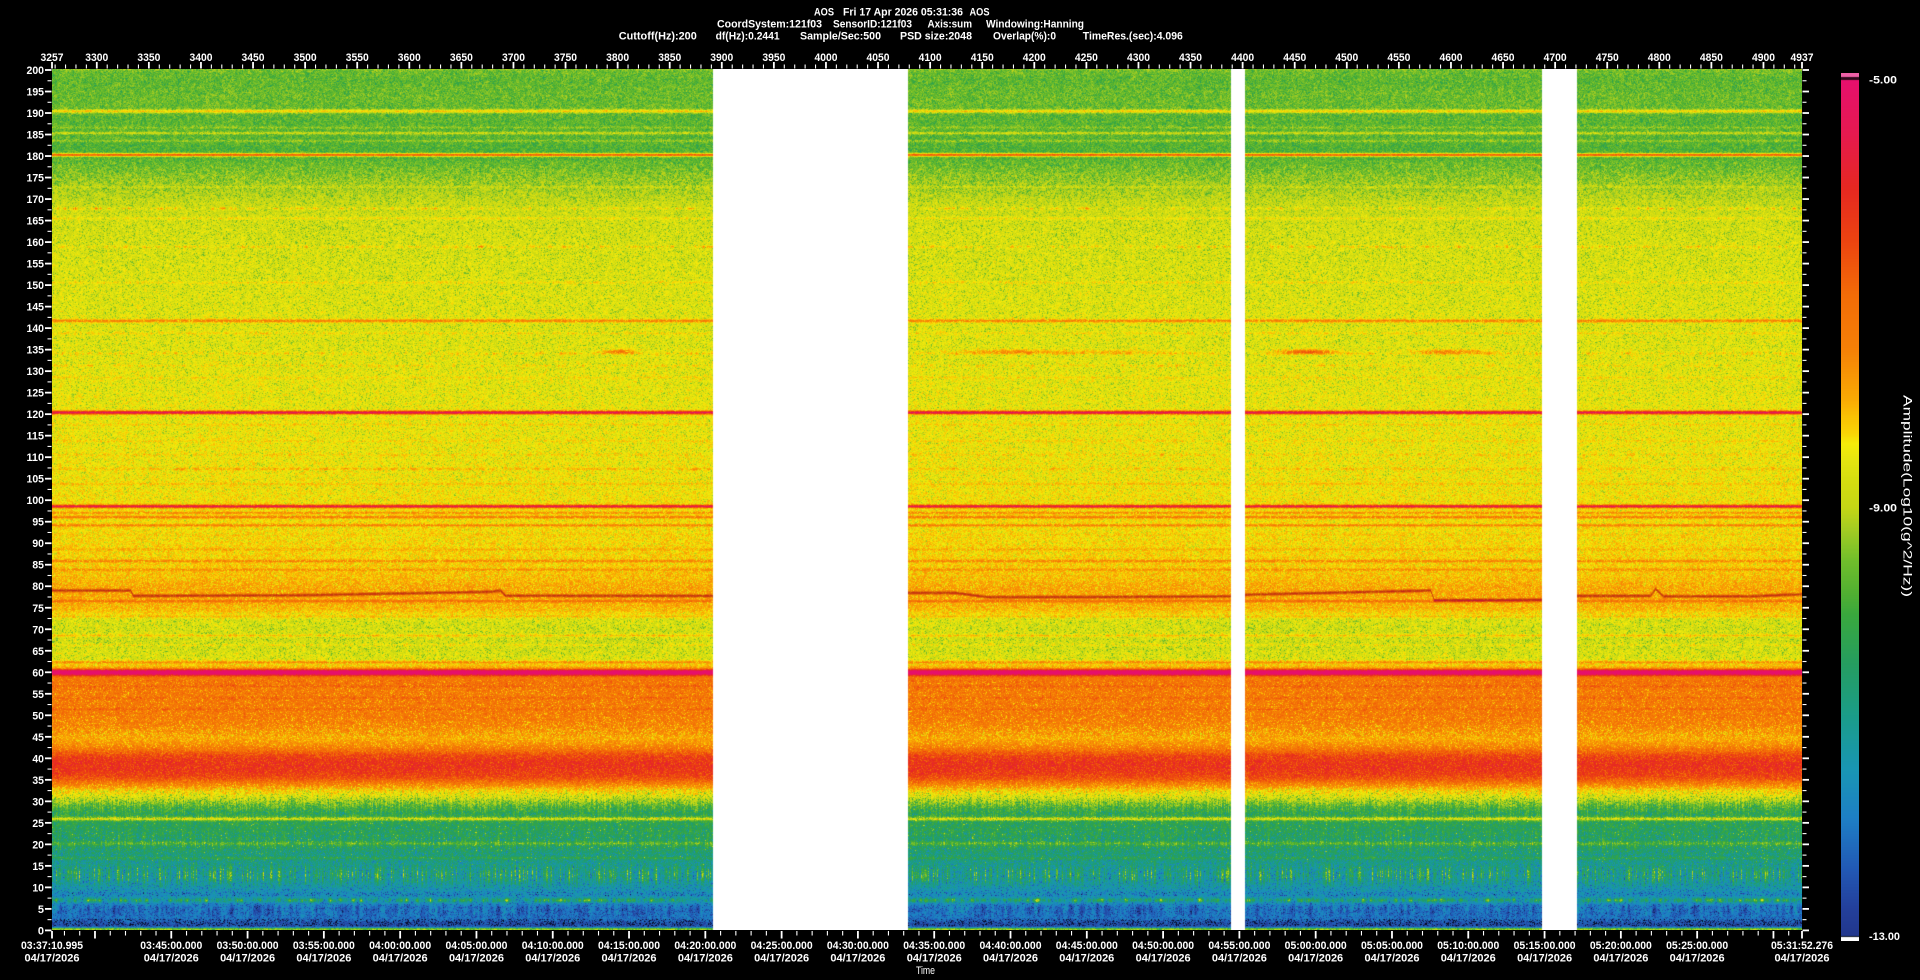 Image resolution: width=1920 pixels, height=980 pixels. Describe the element at coordinates (36, 372) in the screenshot. I see `svg-text: 130` at that location.